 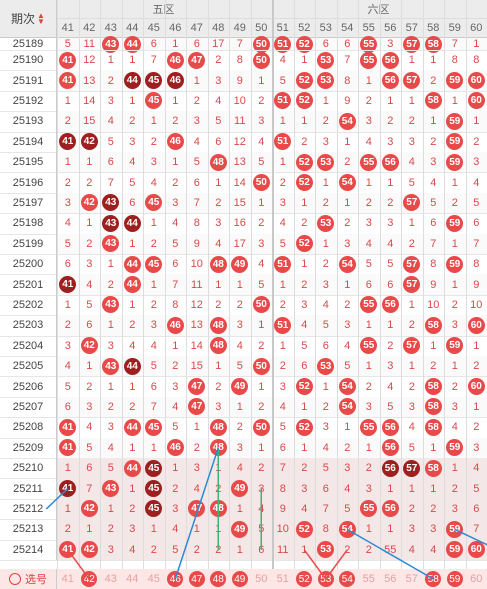 What do you see at coordinates (28, 579) in the screenshot?
I see `select-label-cell: 选号` at bounding box center [28, 579].